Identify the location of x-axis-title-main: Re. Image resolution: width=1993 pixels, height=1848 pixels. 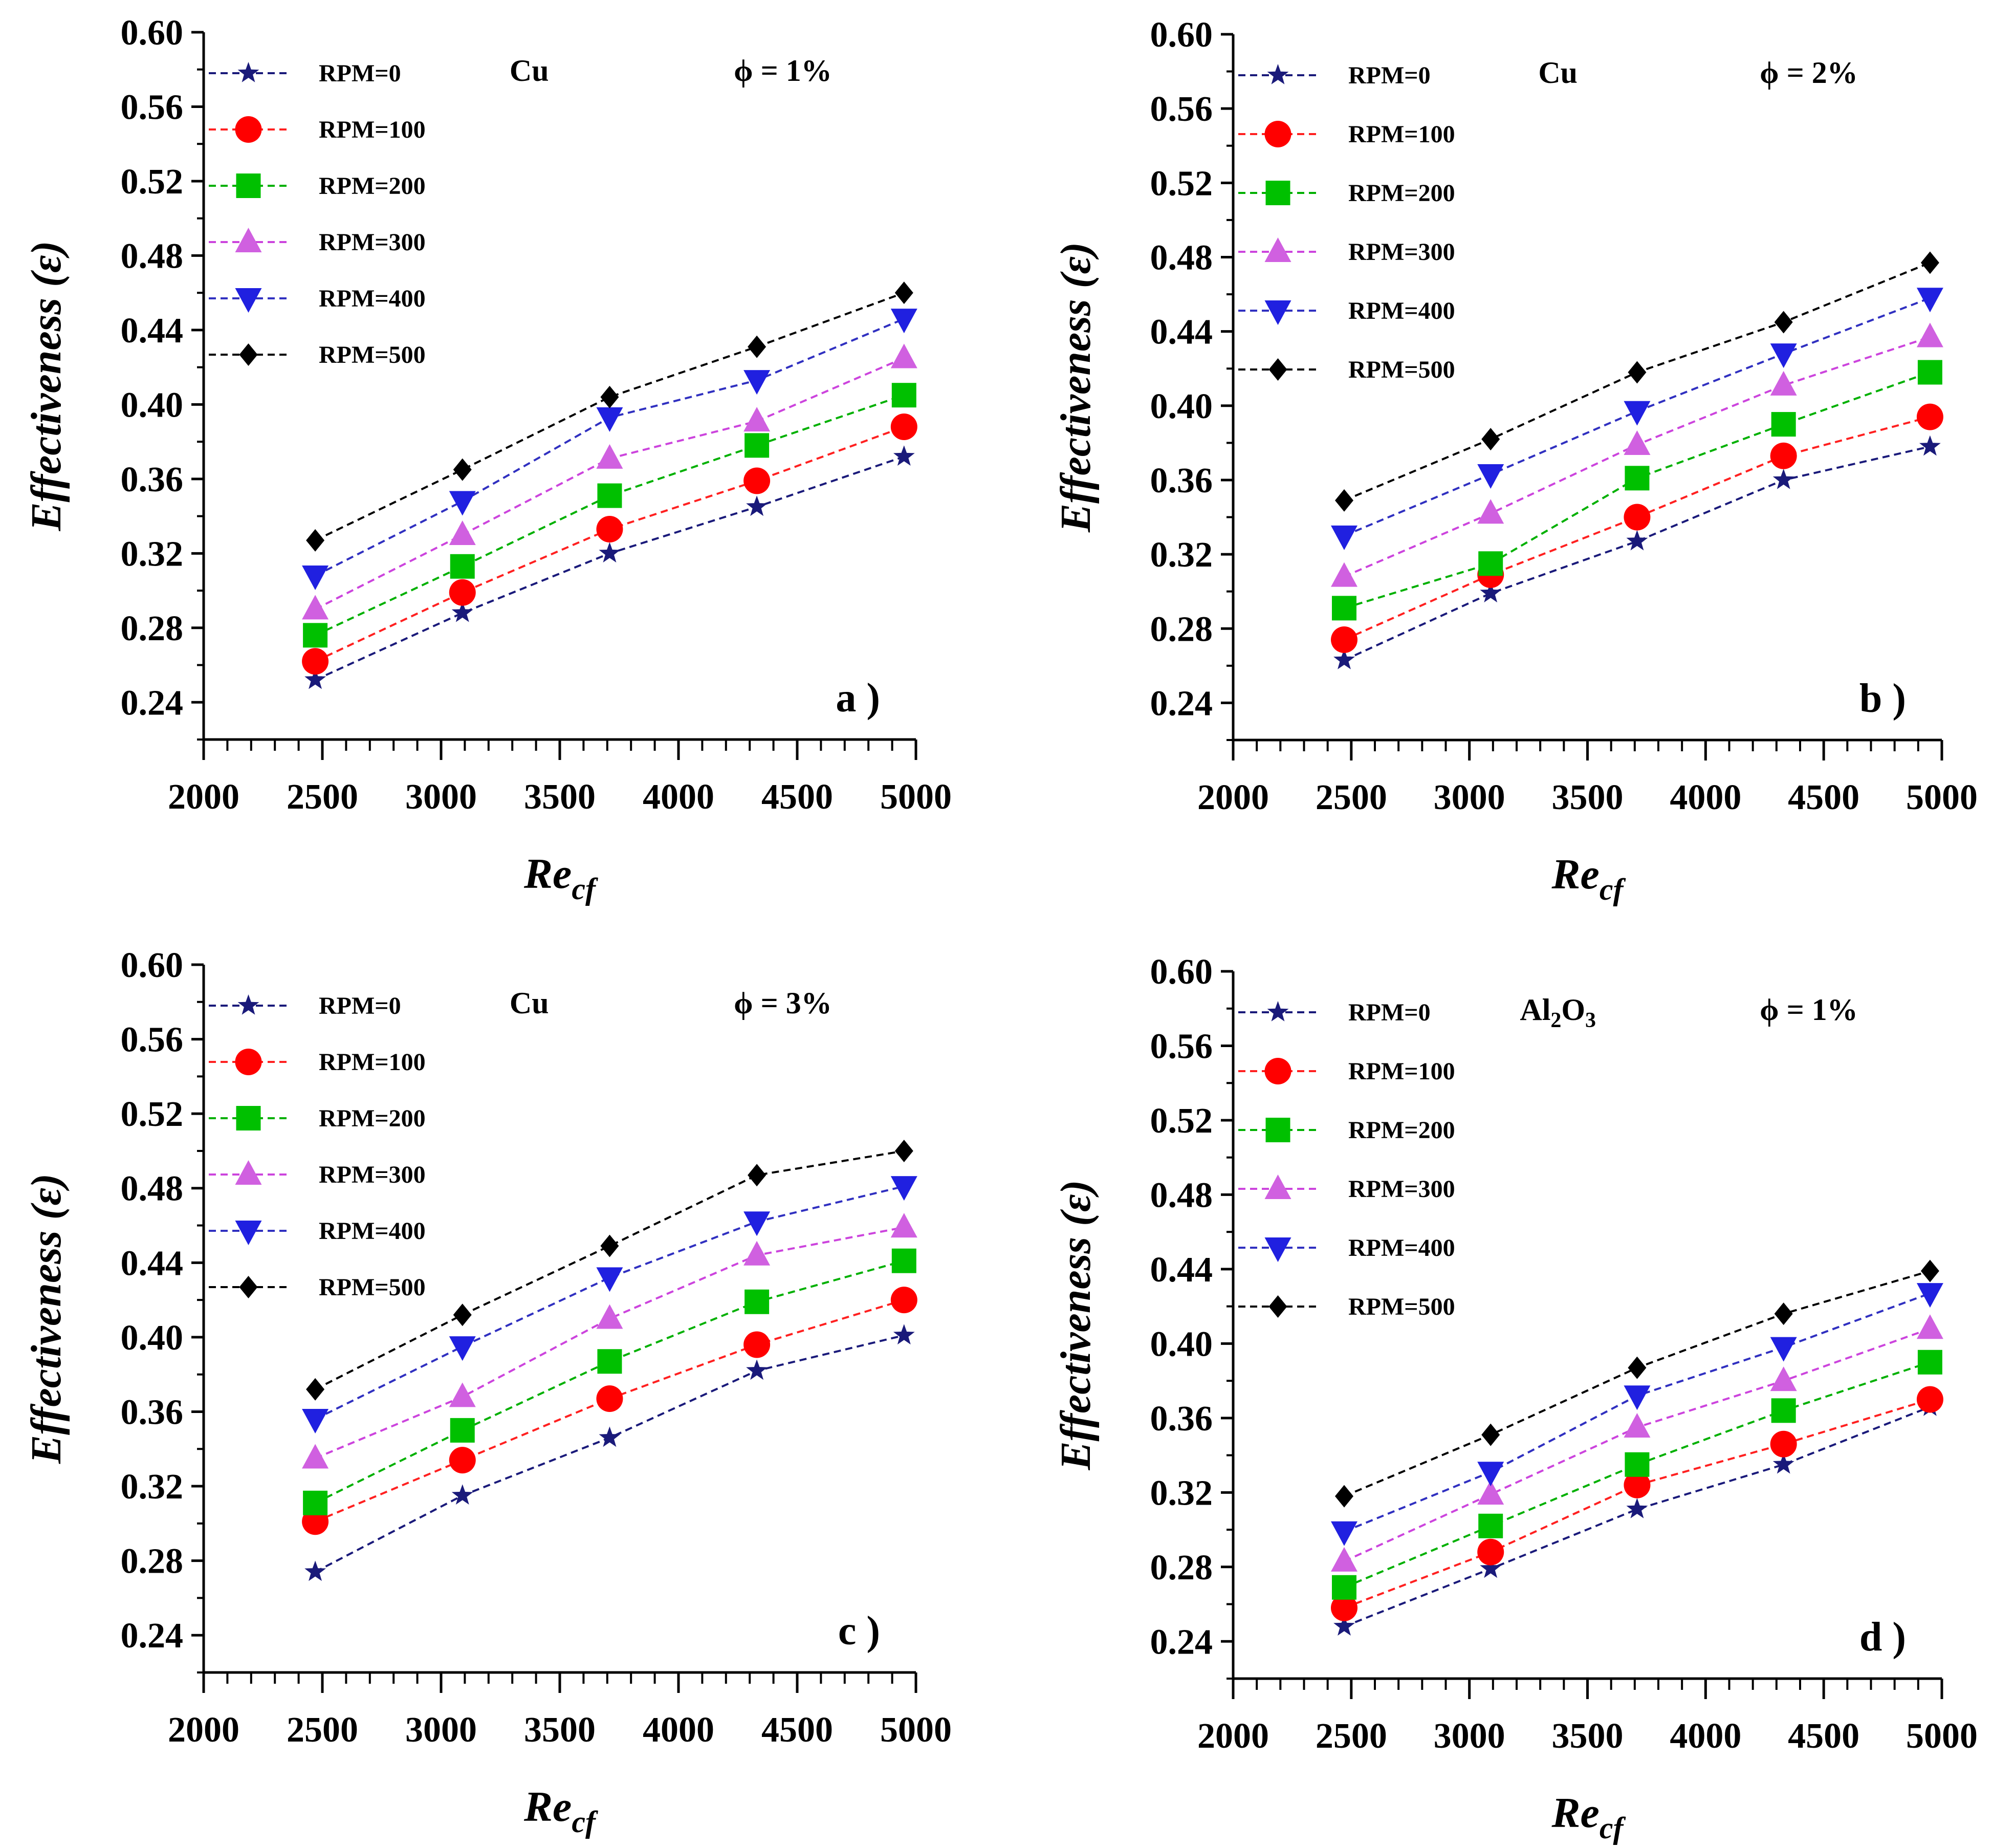
(1575, 875).